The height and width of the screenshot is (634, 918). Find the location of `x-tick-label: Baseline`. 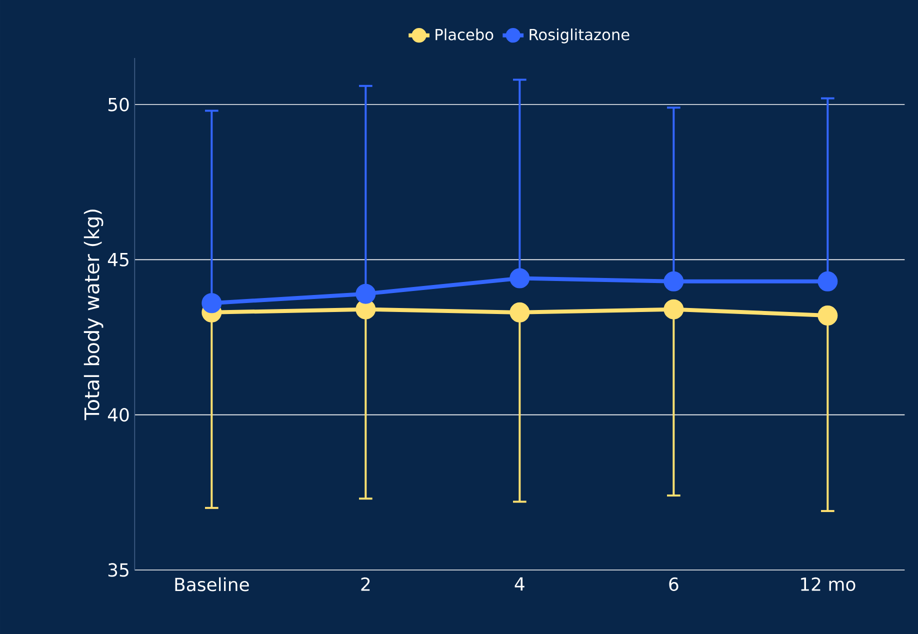

x-tick-label: Baseline is located at coordinates (212, 584).